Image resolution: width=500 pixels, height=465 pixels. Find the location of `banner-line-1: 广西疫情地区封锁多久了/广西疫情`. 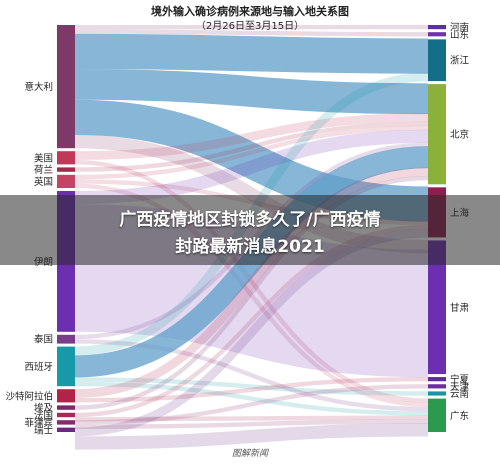

banner-line-1: 广西疫情地区封锁多久了/广西疫情 is located at coordinates (250, 220).